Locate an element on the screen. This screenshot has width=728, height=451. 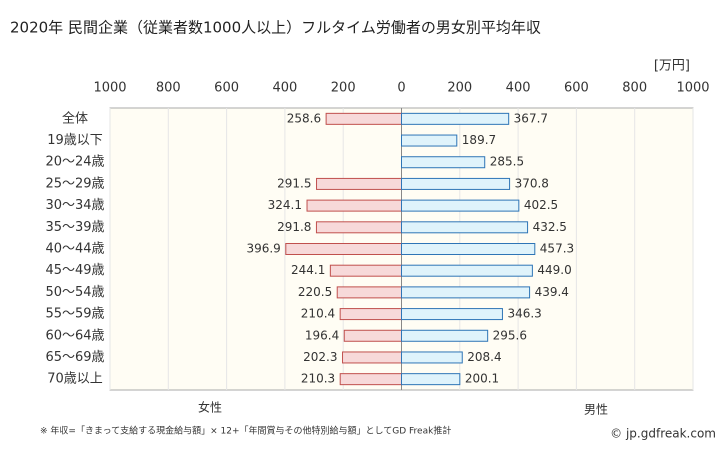
y-tick-label: 25～29歳 is located at coordinates (74, 183).